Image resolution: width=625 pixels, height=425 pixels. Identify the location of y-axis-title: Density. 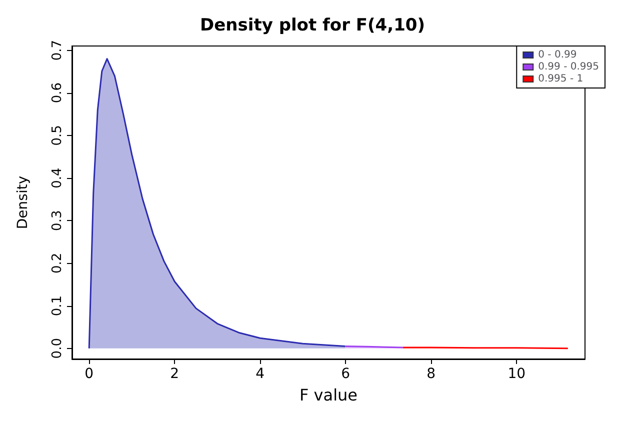
(23, 203).